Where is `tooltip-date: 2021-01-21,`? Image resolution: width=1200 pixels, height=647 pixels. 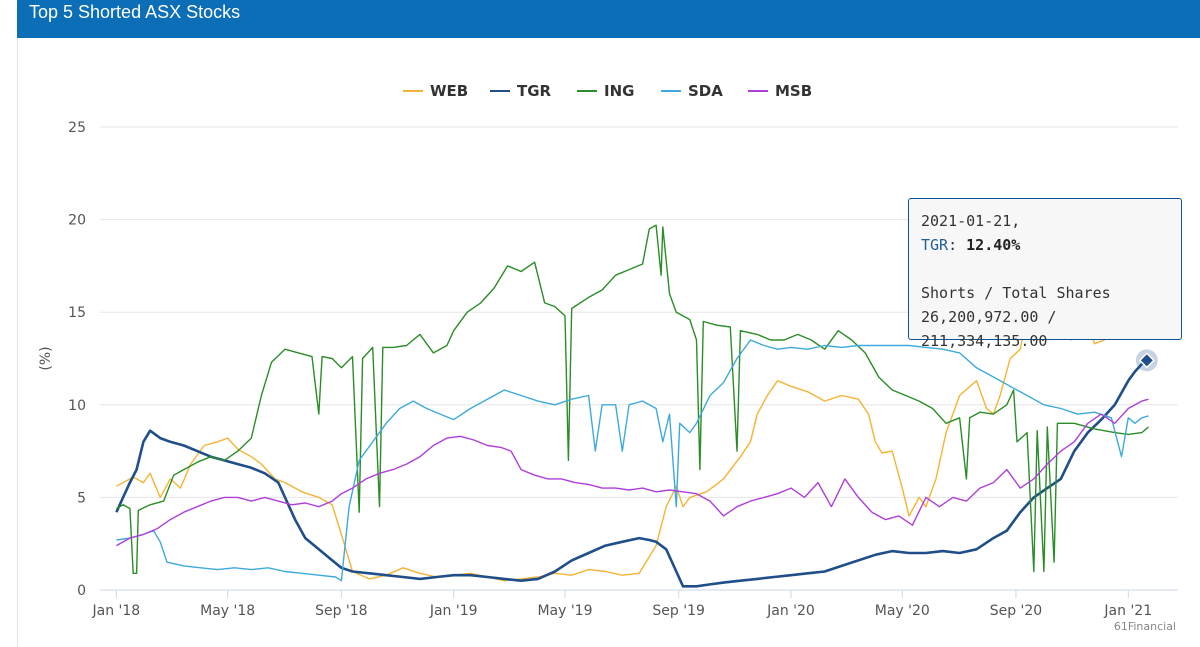 tooltip-date: 2021-01-21, is located at coordinates (971, 221).